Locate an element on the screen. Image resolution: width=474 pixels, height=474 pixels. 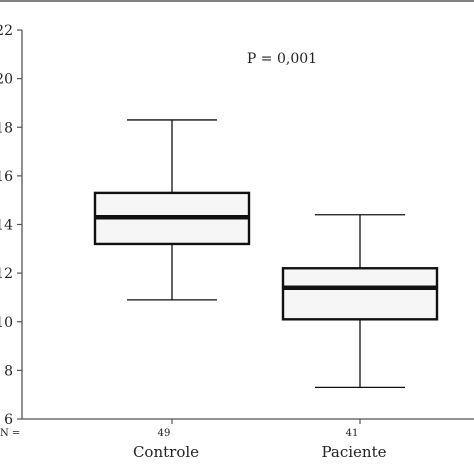
iqr-box is located at coordinates (360, 294).